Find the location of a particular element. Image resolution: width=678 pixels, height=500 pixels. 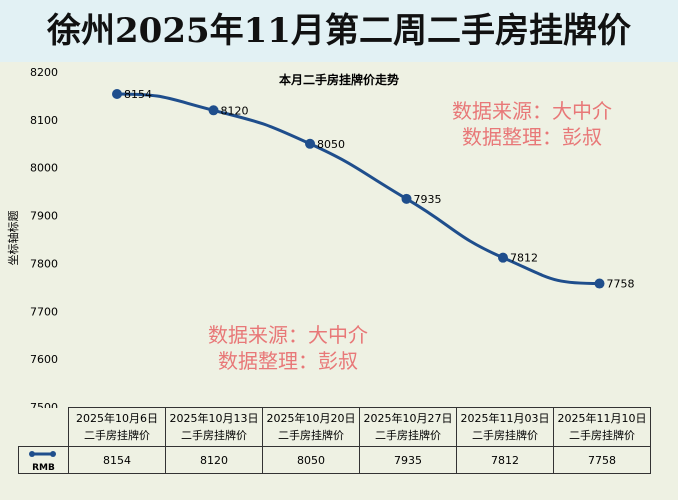

data-label: 8120 is located at coordinates (235, 110).